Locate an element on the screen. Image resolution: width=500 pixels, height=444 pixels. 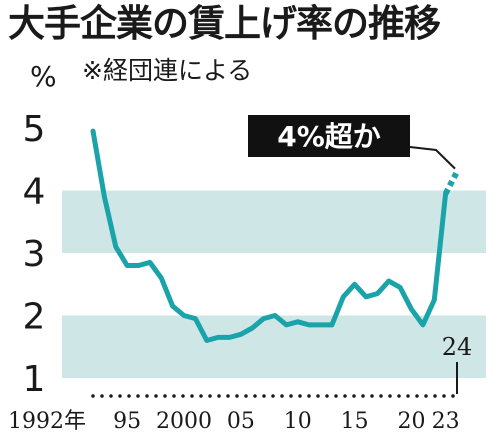
x-axis-ticks: 1992年 95 2000 05 10 15 20 23 is located at coordinates (234, 421).